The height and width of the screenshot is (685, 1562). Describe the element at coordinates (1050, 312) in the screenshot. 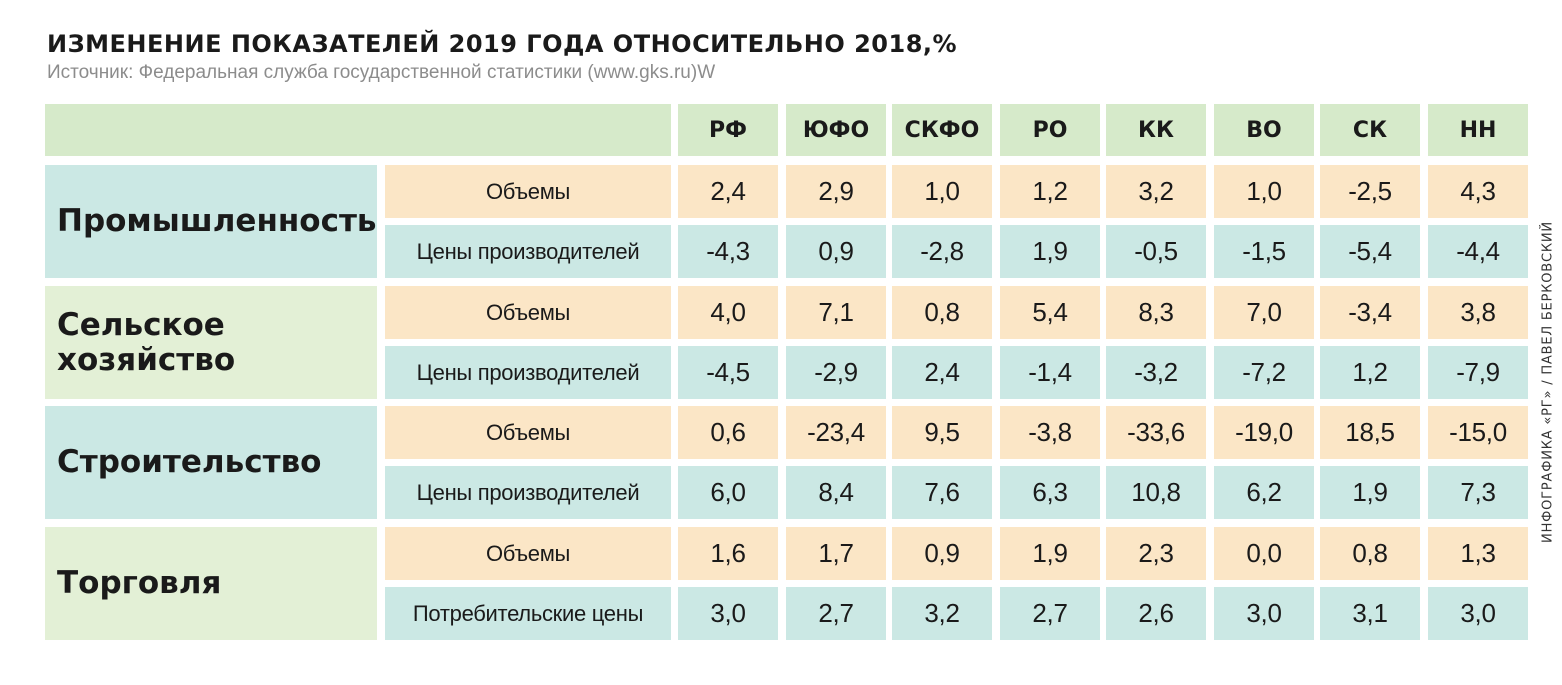

I see `value-cell: 5,4` at that location.